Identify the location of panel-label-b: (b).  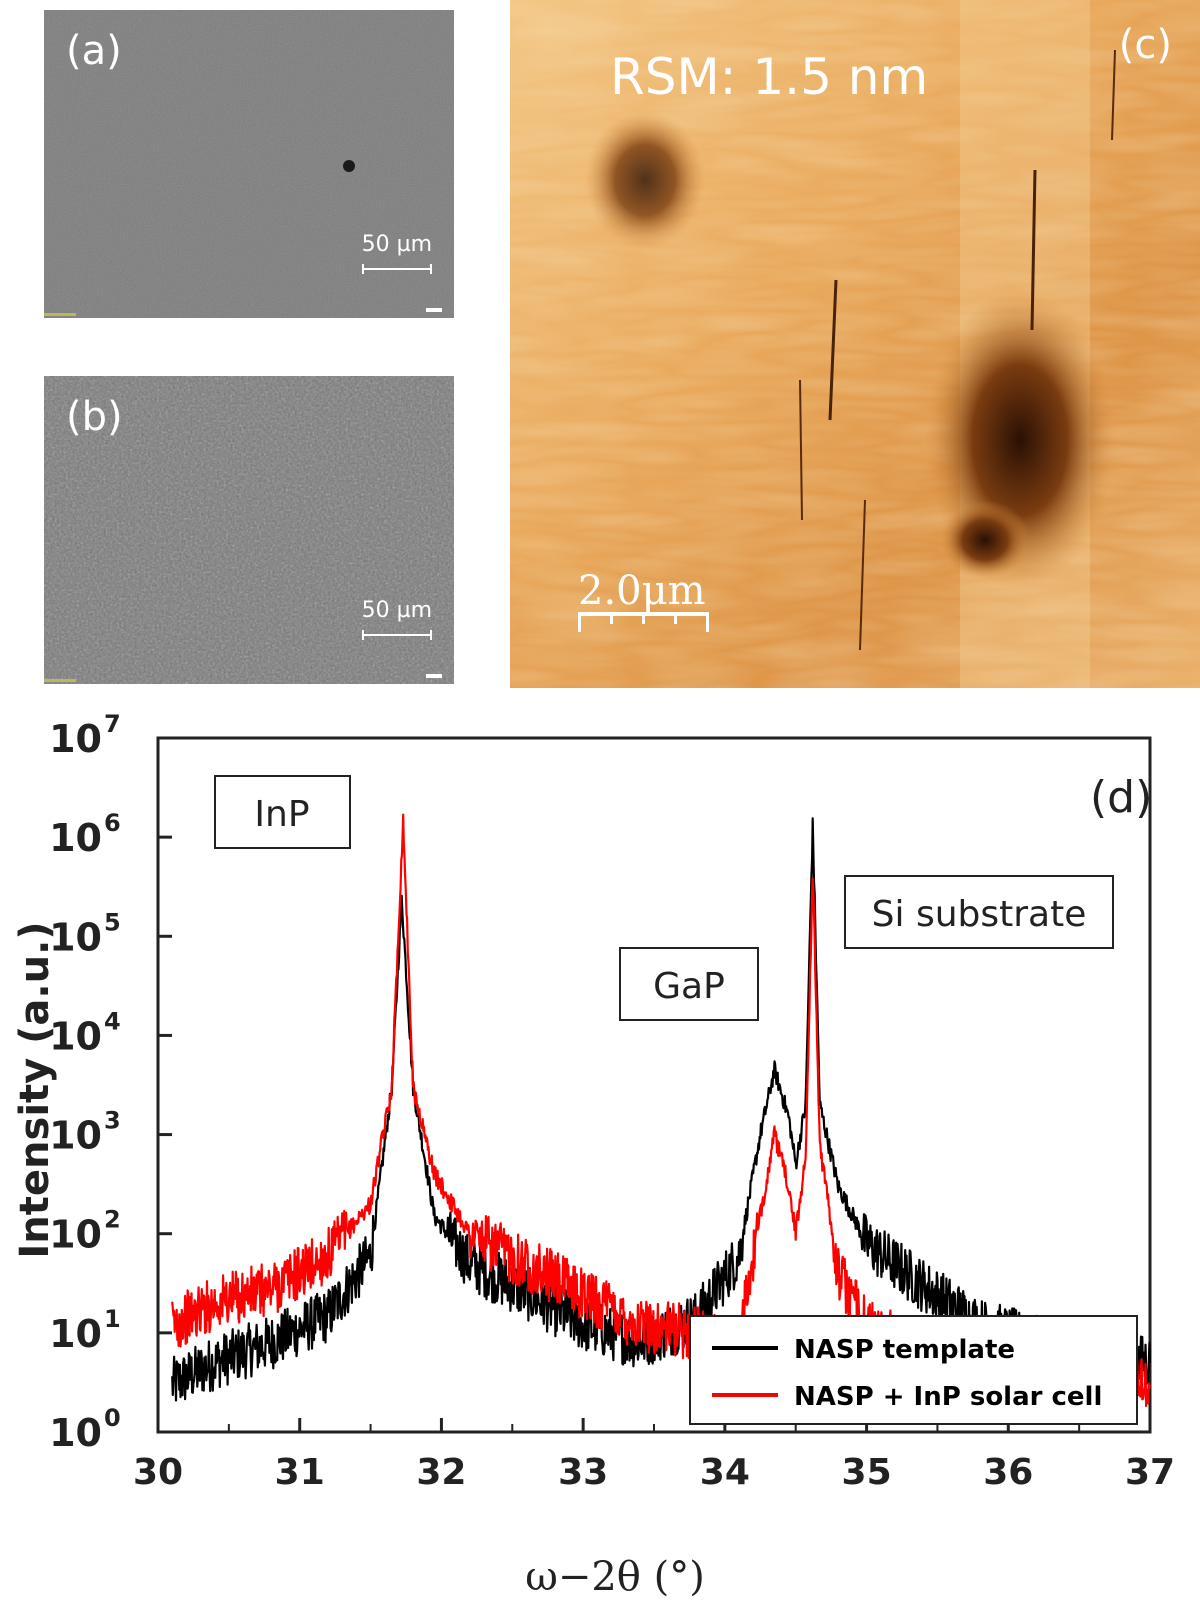
(94, 417).